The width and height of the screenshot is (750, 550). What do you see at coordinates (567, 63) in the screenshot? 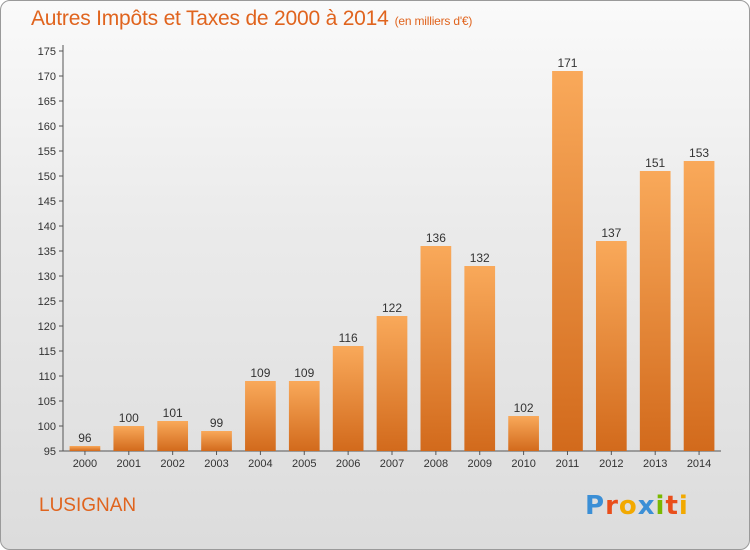
I see `data-label: 171` at bounding box center [567, 63].